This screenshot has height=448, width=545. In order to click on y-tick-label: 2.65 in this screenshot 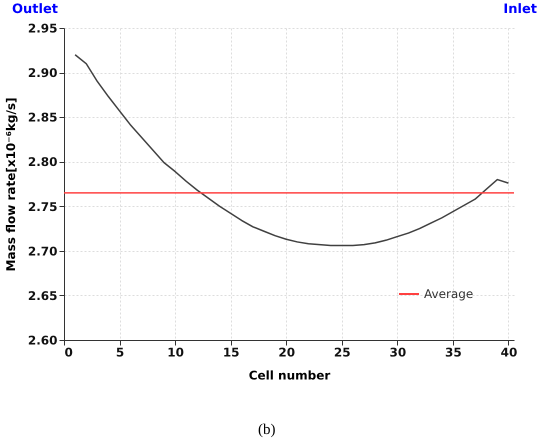, I will do `click(43, 295)`.